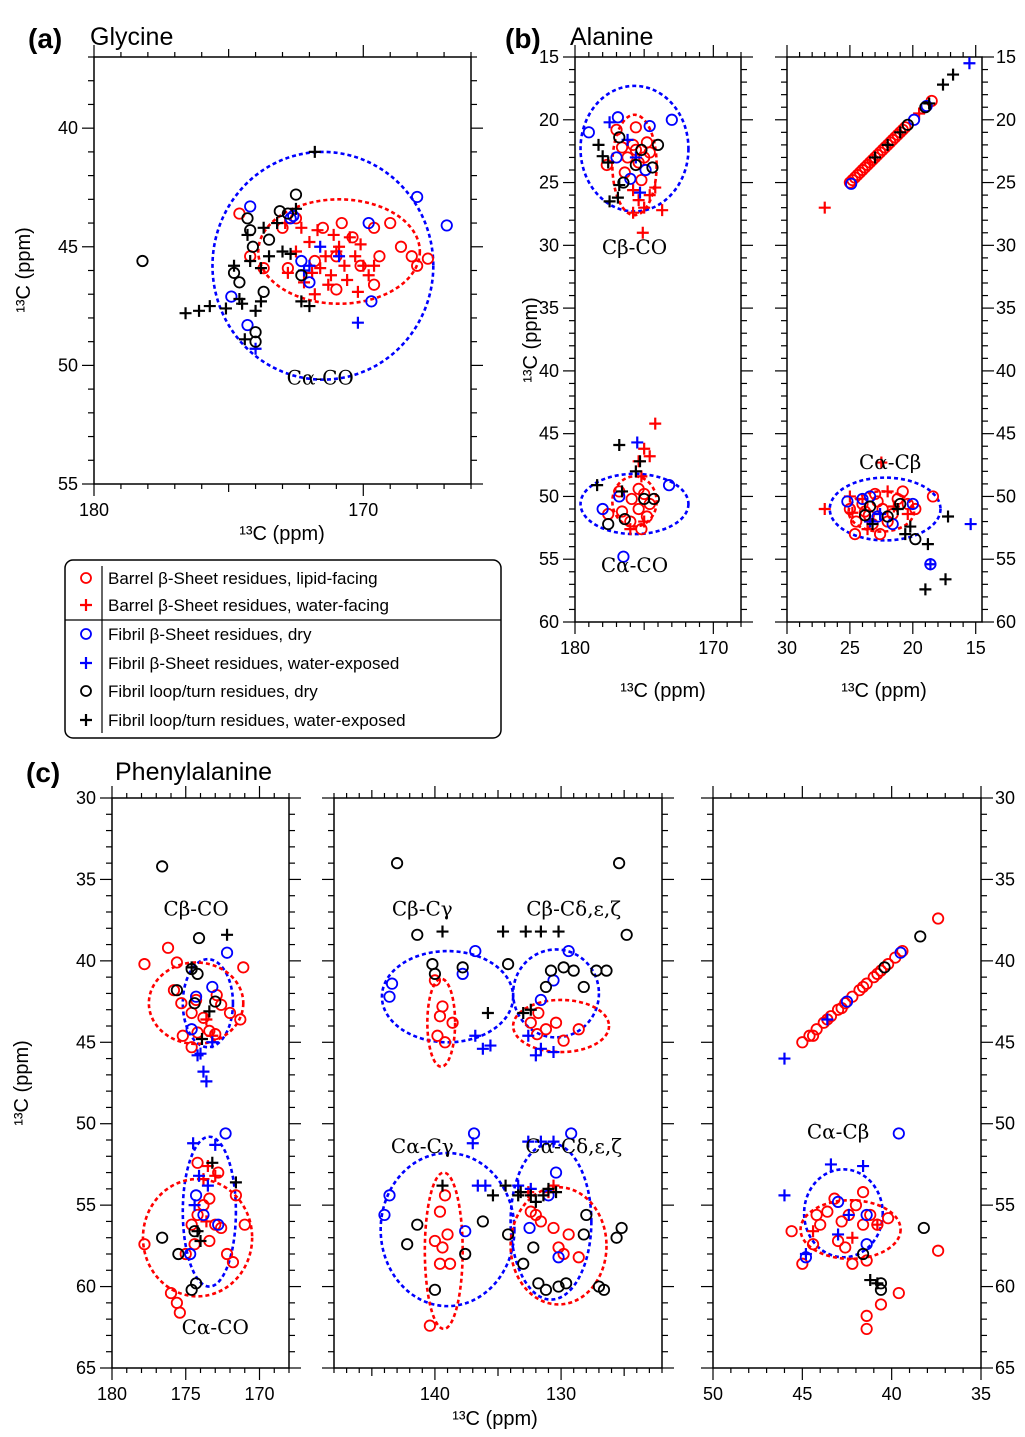  What do you see at coordinates (787, 648) in the screenshot?
I see `x-tick-label: 30` at bounding box center [787, 648].